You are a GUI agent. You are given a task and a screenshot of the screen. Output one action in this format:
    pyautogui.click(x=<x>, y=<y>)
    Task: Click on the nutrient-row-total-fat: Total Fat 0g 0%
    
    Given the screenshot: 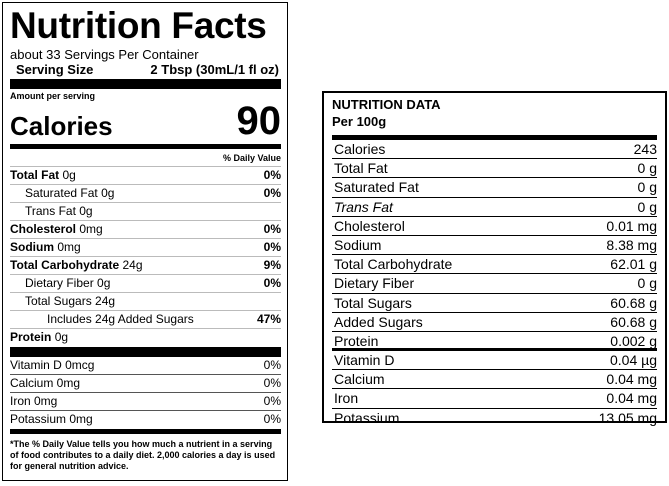 What is the action you would take?
    pyautogui.click(x=145, y=176)
    